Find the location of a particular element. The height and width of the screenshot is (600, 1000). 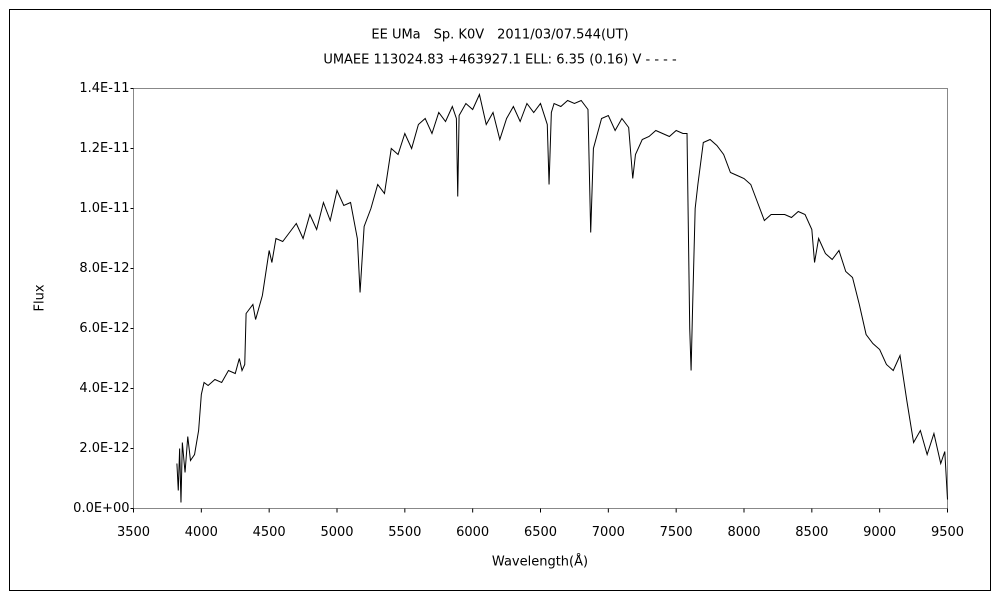

x-tick-label: 6000 is located at coordinates (472, 532).